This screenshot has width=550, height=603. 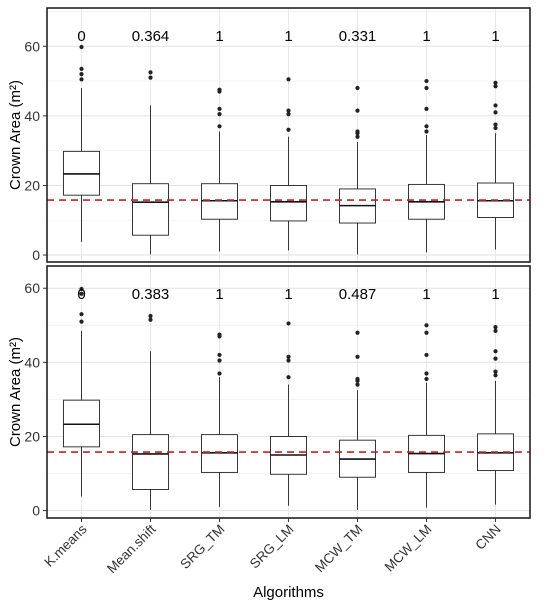 What do you see at coordinates (357, 170) in the screenshot?
I see `box-MCW_TM` at bounding box center [357, 170].